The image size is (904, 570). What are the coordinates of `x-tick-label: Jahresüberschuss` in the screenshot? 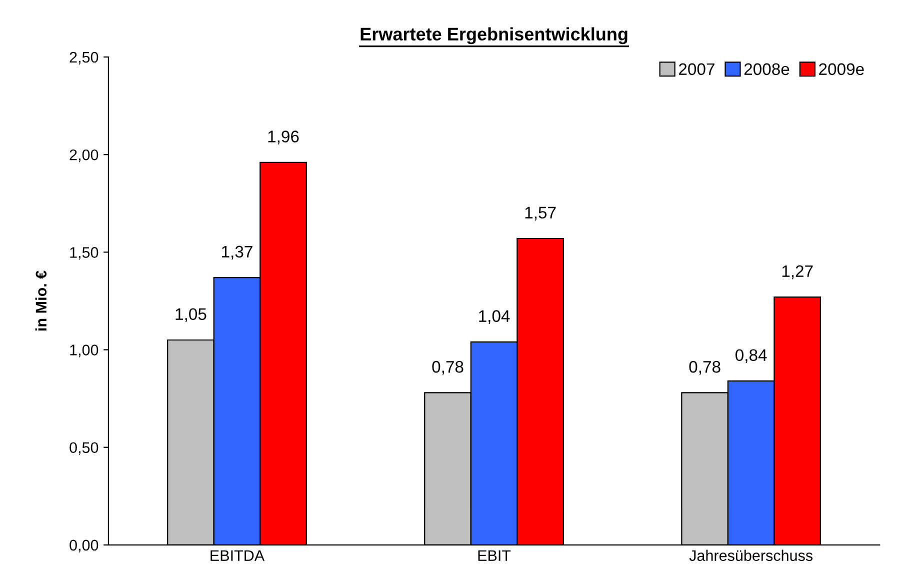 It's located at (751, 556).